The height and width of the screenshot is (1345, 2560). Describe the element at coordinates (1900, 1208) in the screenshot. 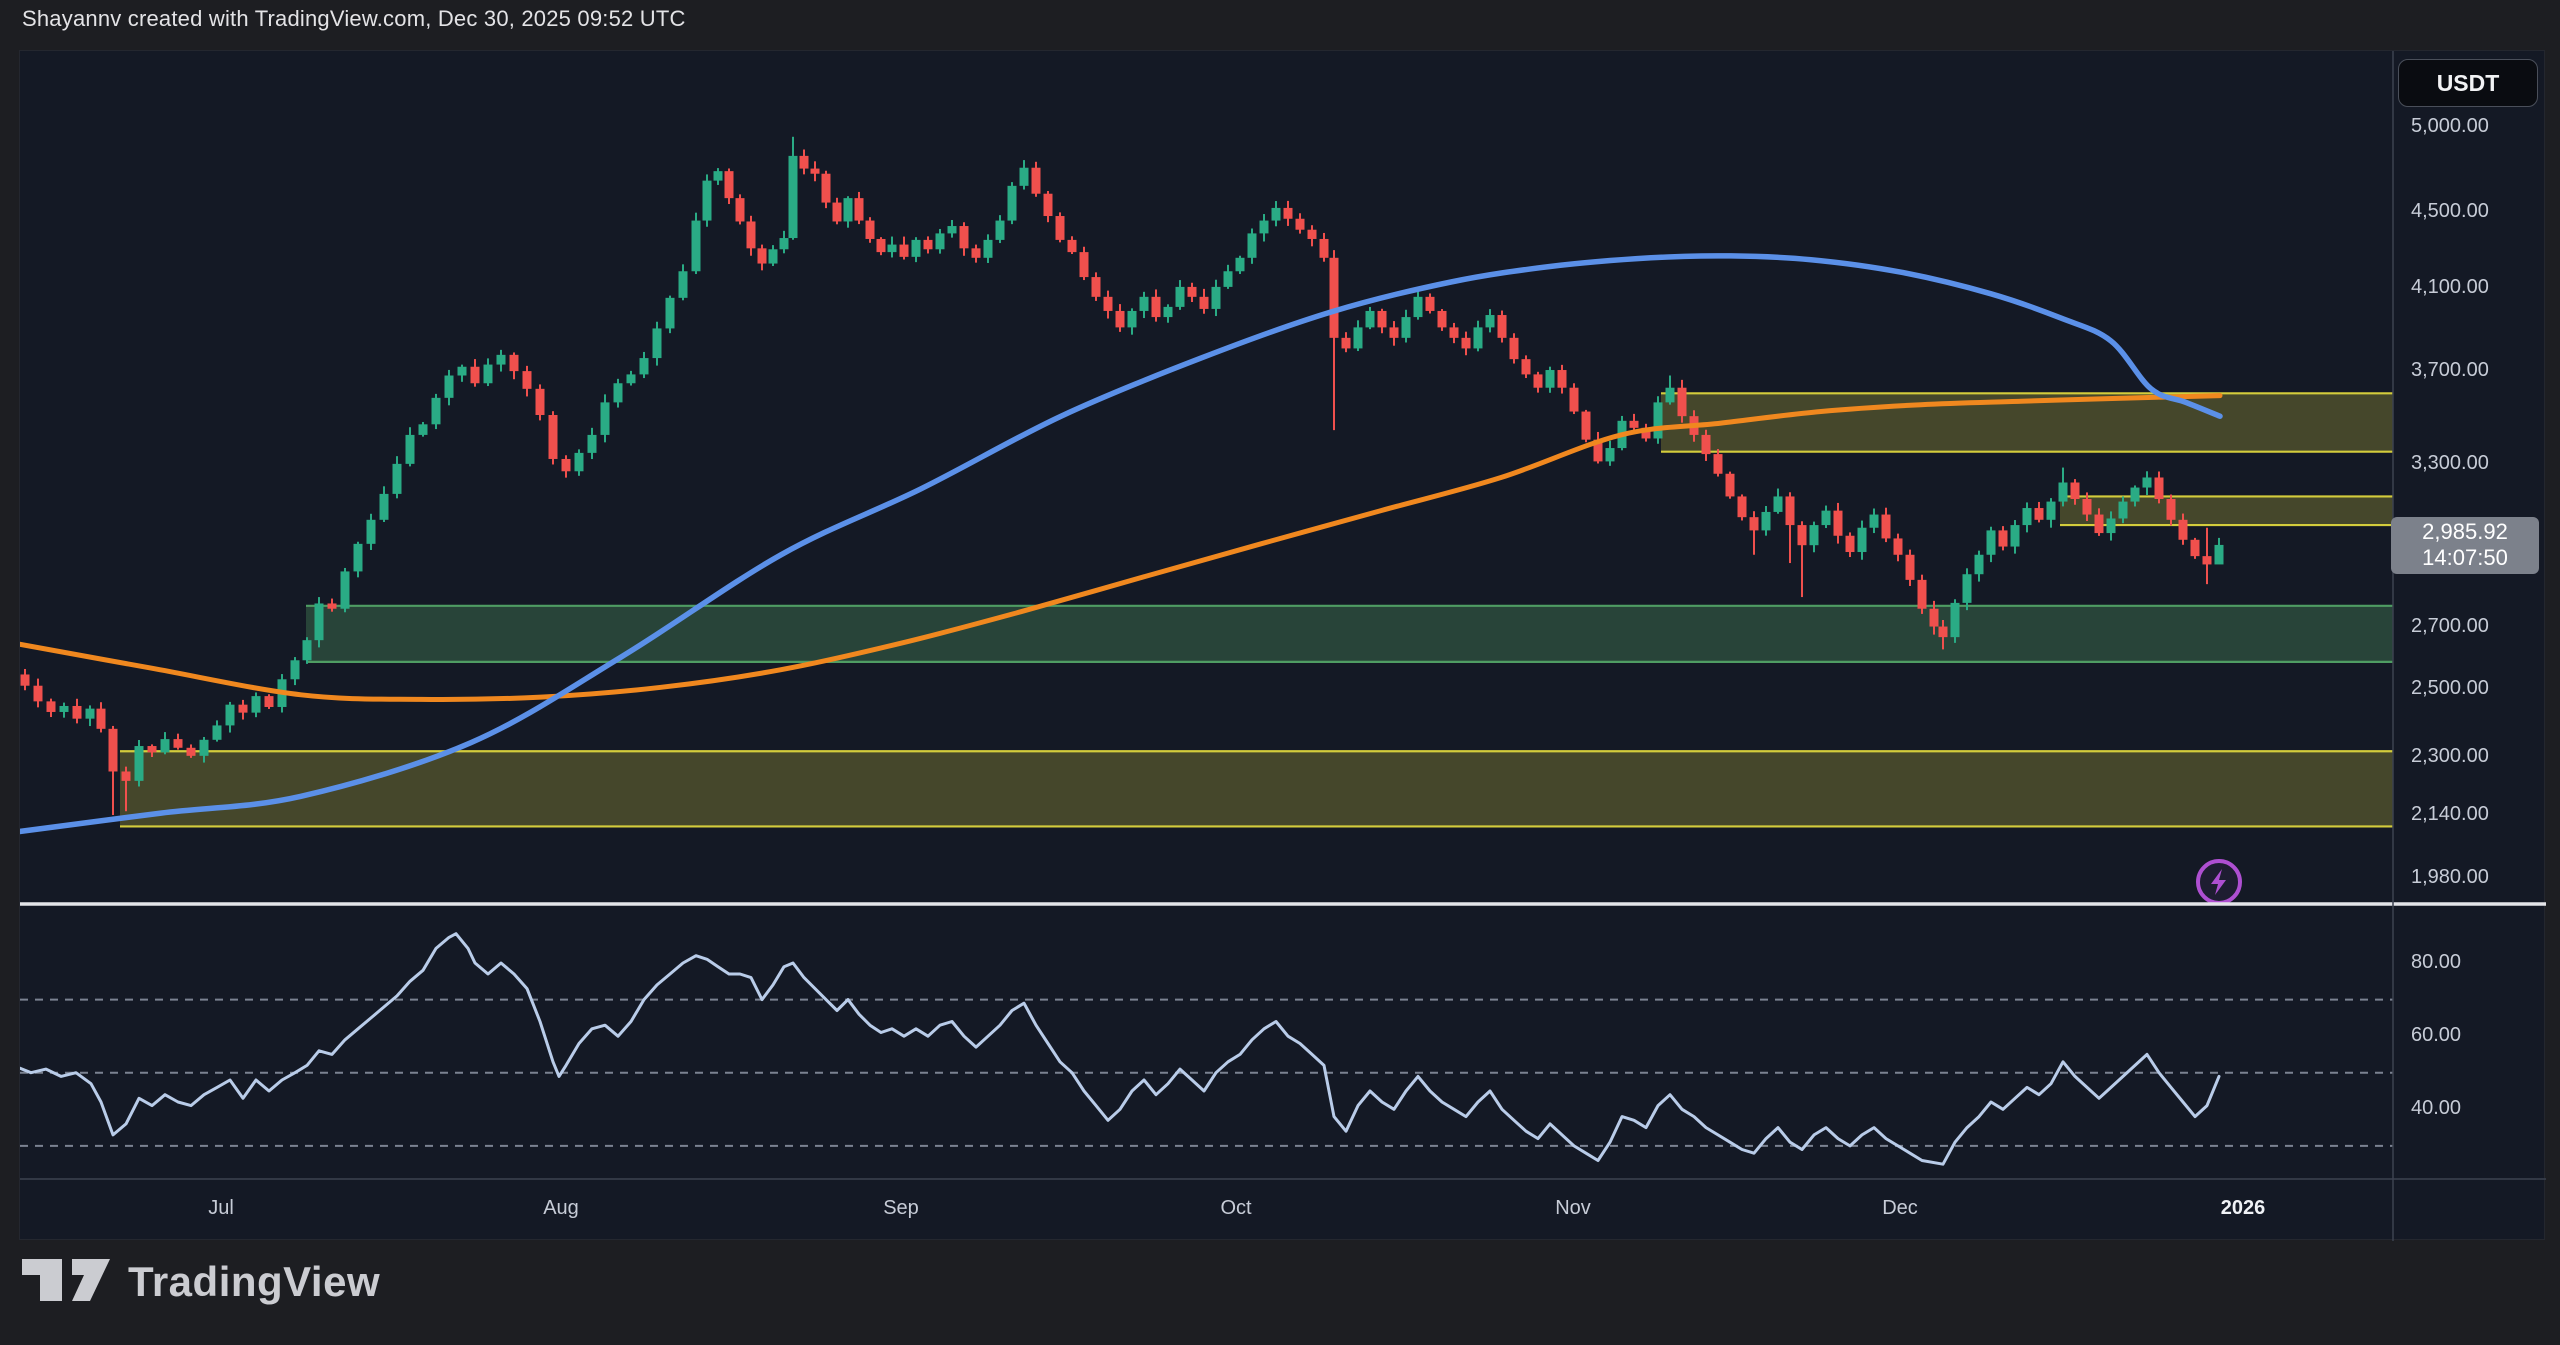

I see `time-tick-label-dec: Dec` at that location.